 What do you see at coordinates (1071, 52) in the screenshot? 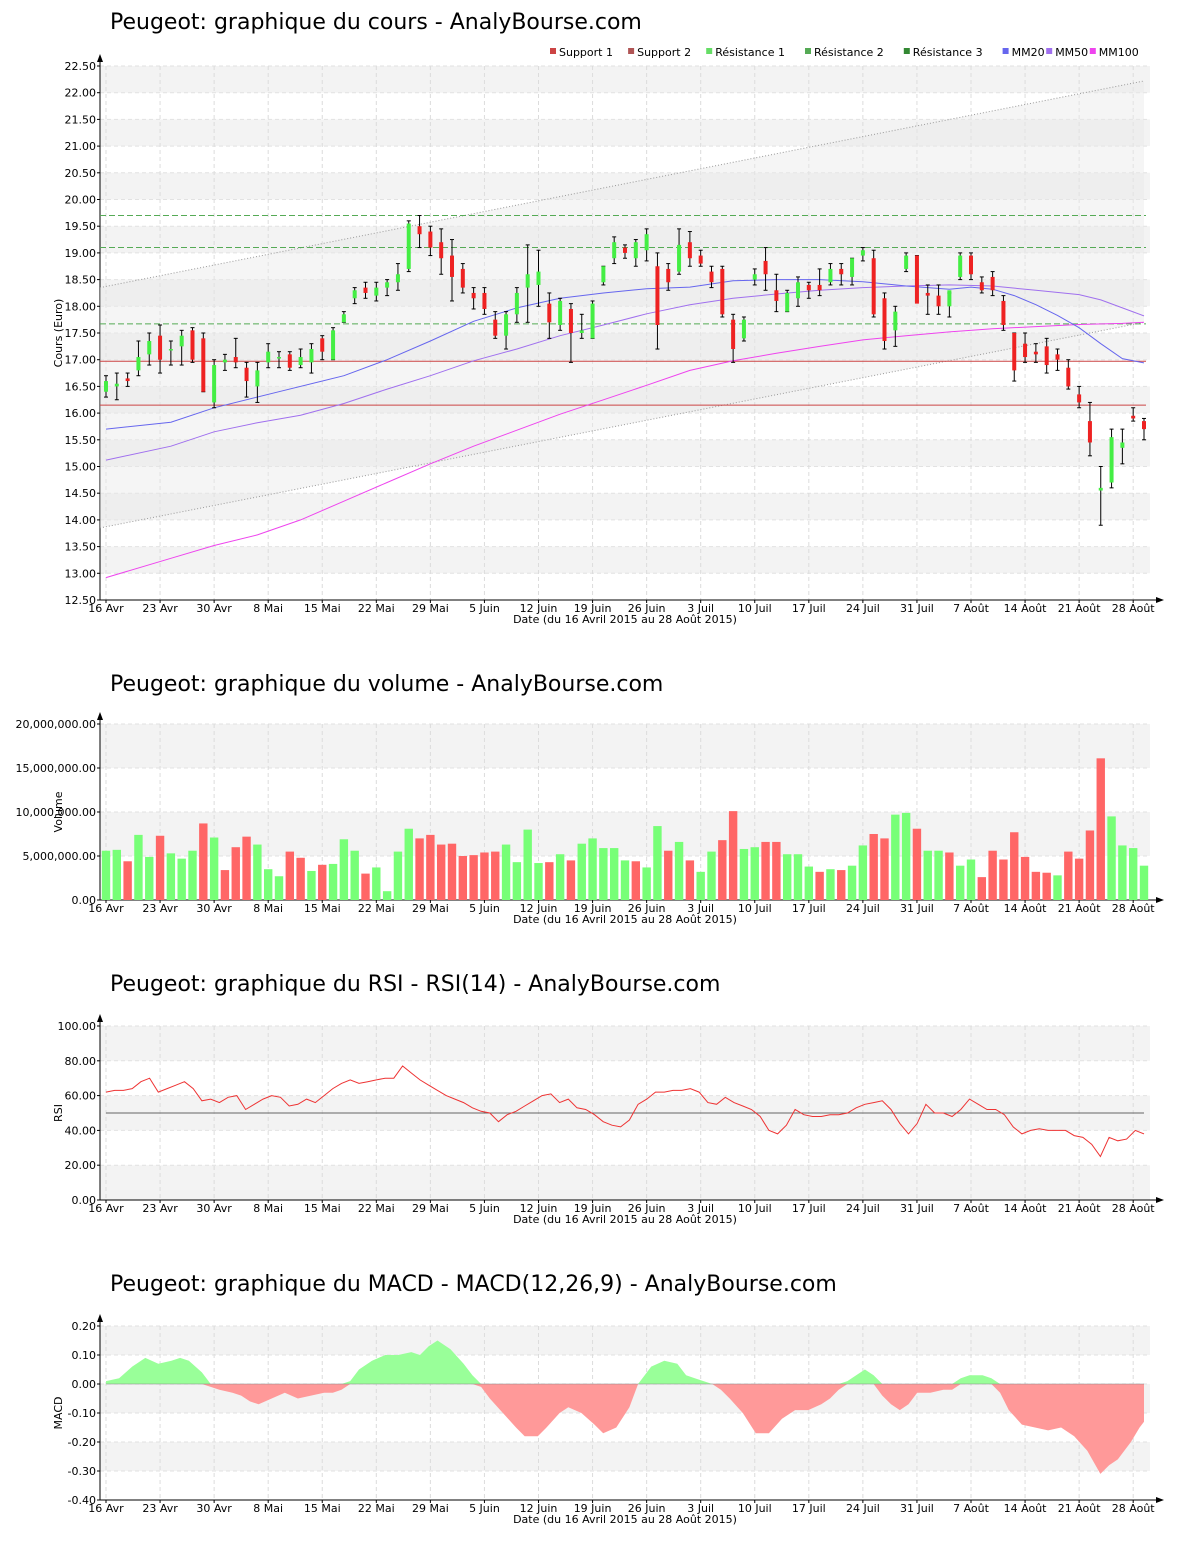
I see `legend-label: MM50` at bounding box center [1071, 52].